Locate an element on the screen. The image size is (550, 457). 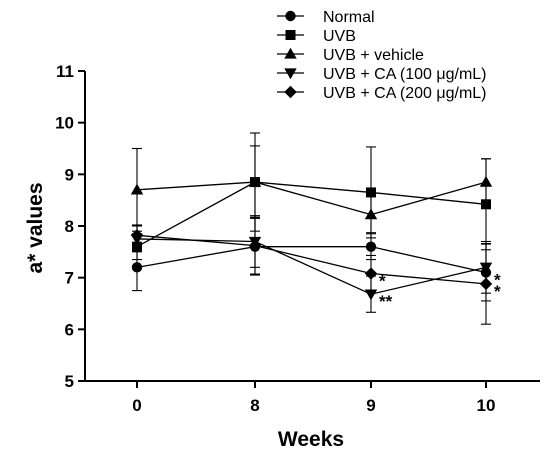
y-tick-label: 7 is located at coordinates (69, 278).